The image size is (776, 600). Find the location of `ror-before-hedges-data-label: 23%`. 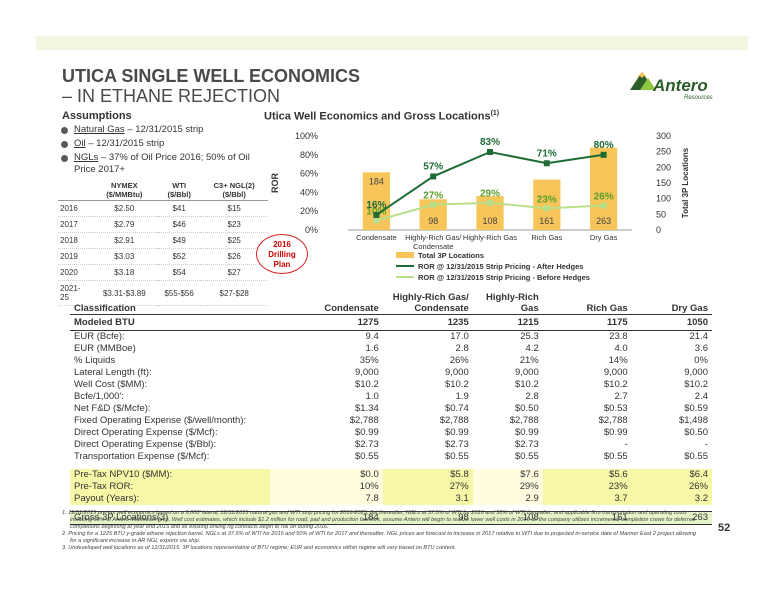

ror-before-hedges-data-label: 23% is located at coordinates (547, 199).